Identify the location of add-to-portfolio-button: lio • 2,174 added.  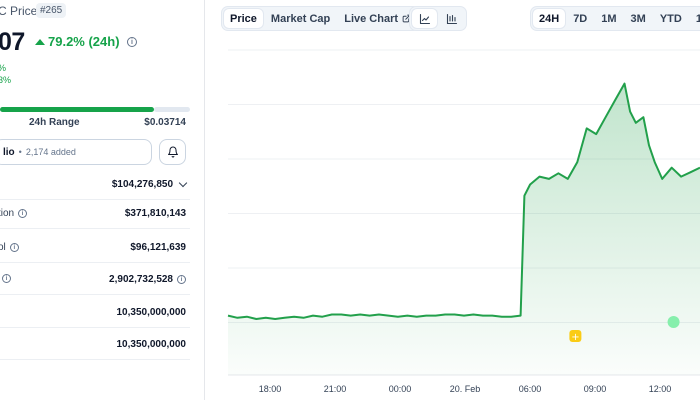
(76, 152).